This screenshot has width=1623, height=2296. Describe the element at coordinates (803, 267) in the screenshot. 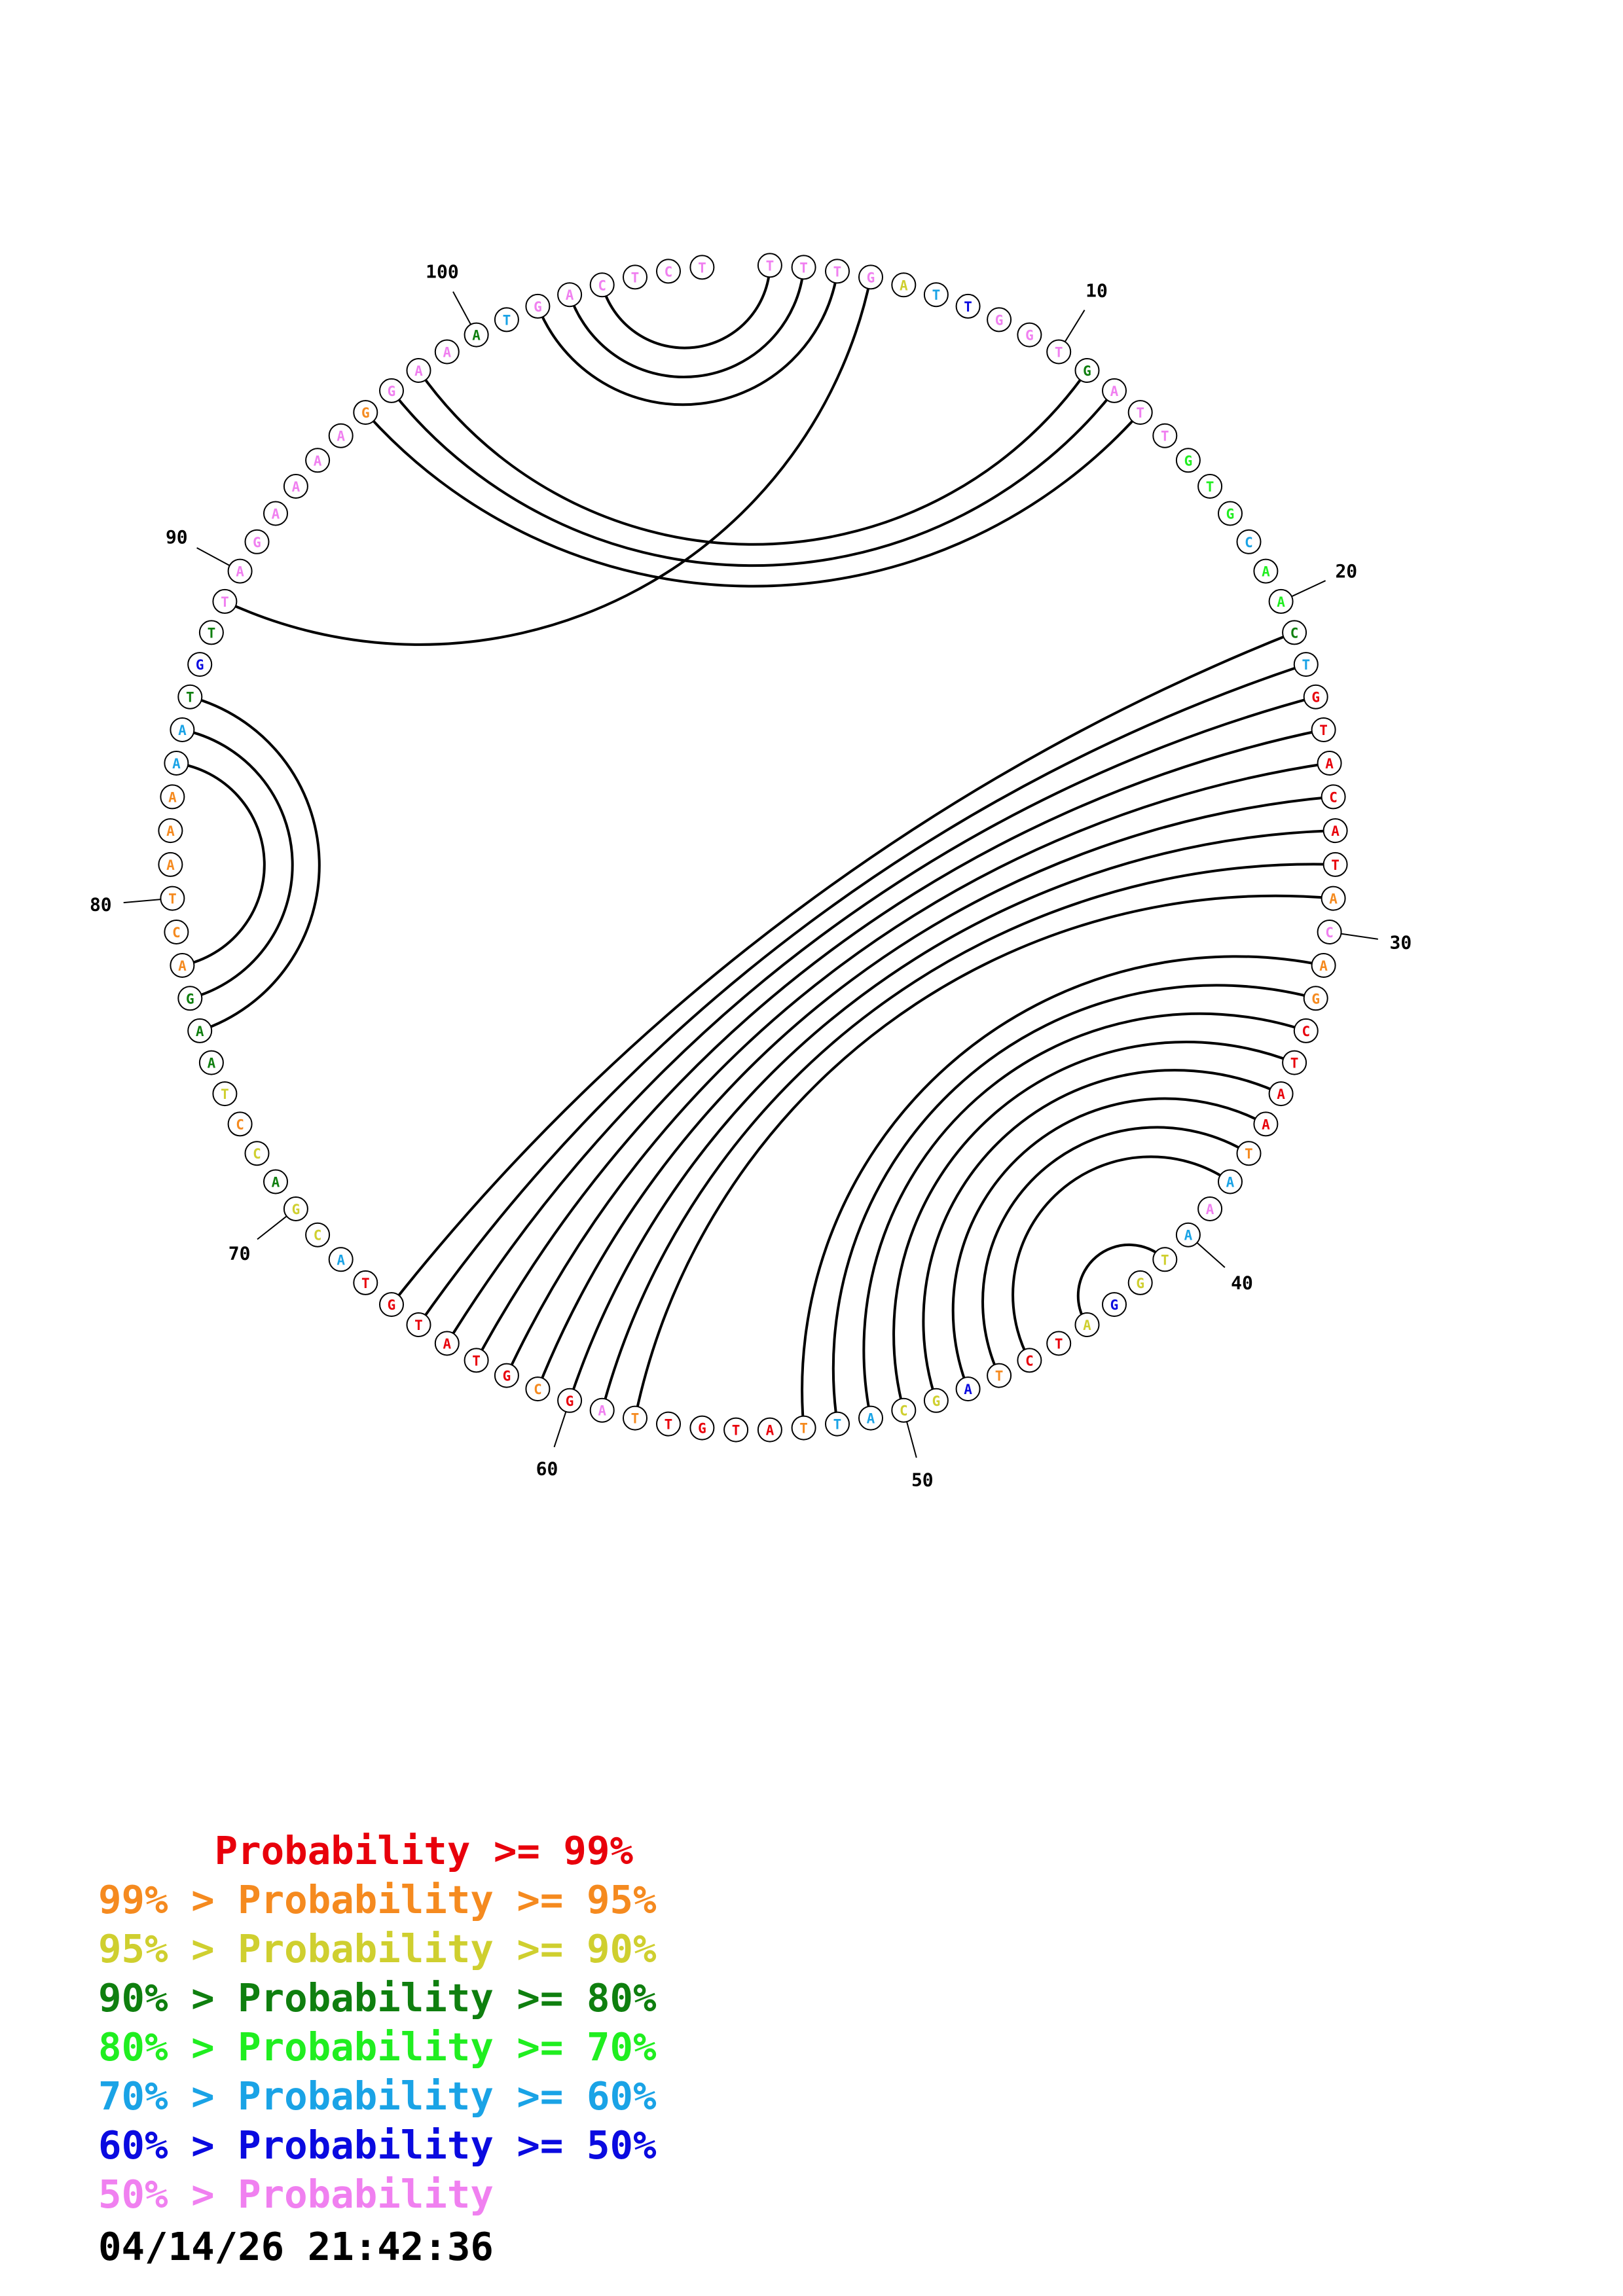

I see `base-2: T` at that location.